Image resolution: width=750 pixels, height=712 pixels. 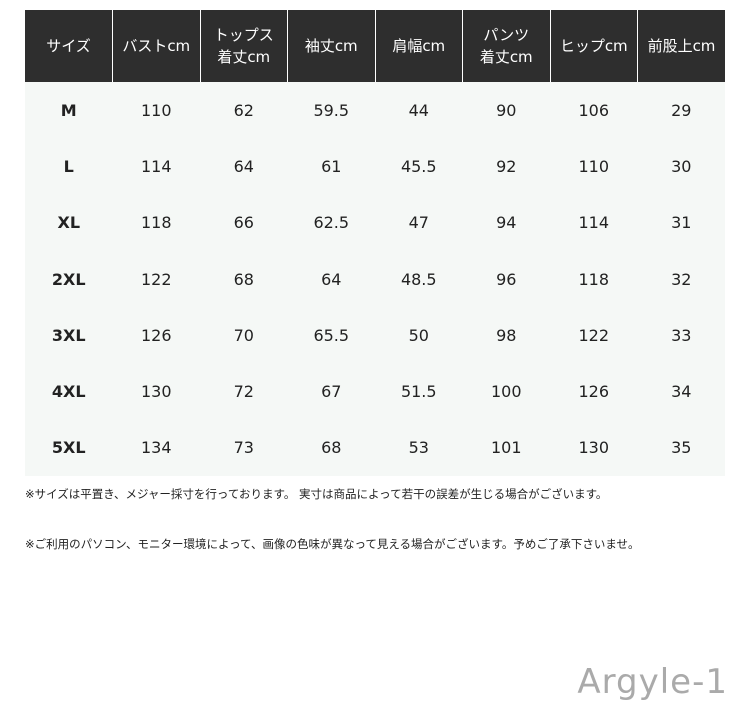 I want to click on value-cell: 31, so click(x=681, y=222).